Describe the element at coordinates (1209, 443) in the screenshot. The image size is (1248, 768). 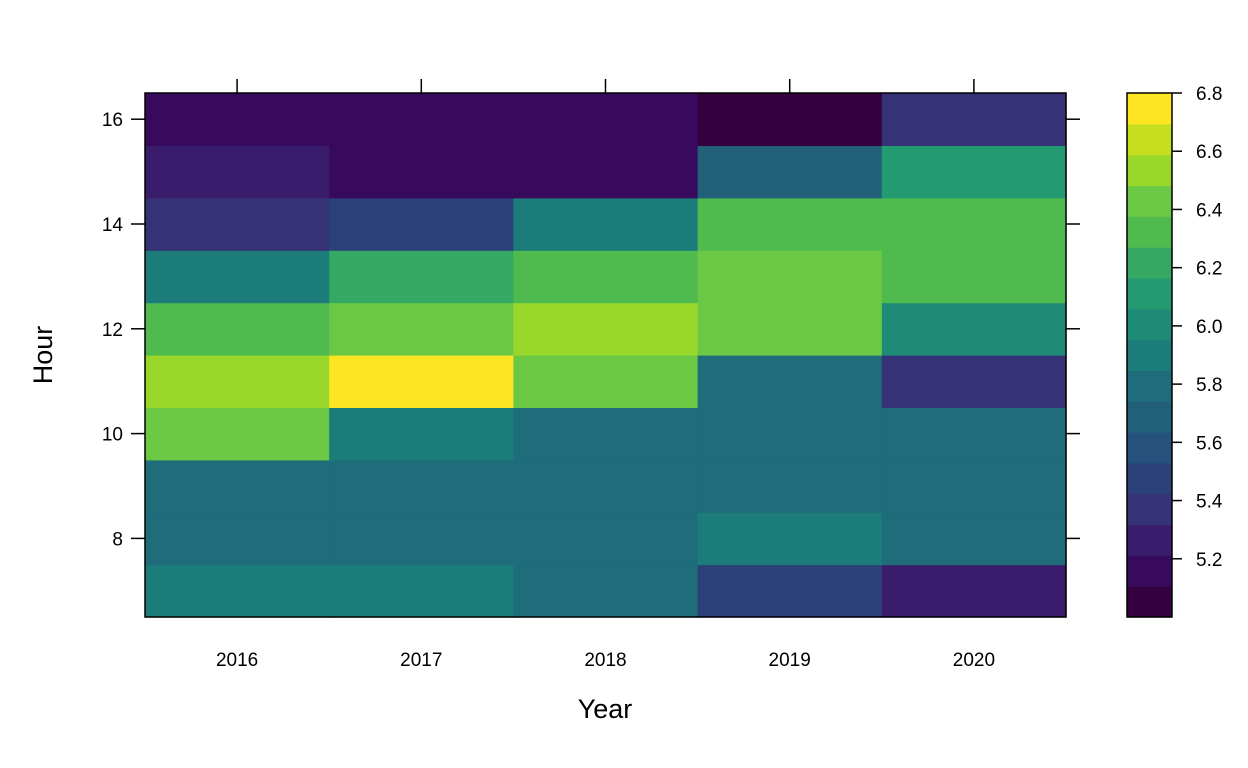
I see `colorbar-tick-label: 5.6` at that location.